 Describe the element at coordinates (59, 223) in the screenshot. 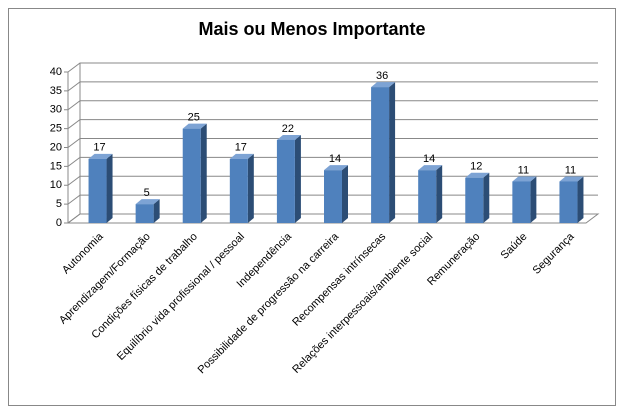

I see `y-tick-label: 0` at that location.